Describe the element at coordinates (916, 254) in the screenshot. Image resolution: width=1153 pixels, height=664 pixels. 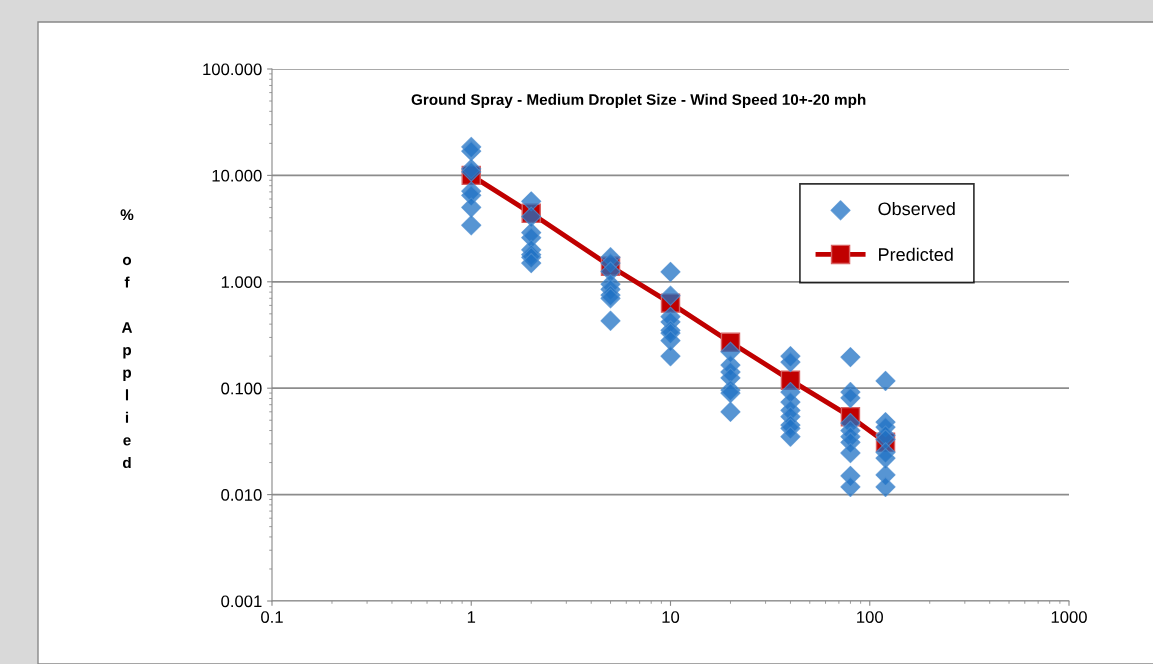
I see `legend-label: Predicted` at that location.